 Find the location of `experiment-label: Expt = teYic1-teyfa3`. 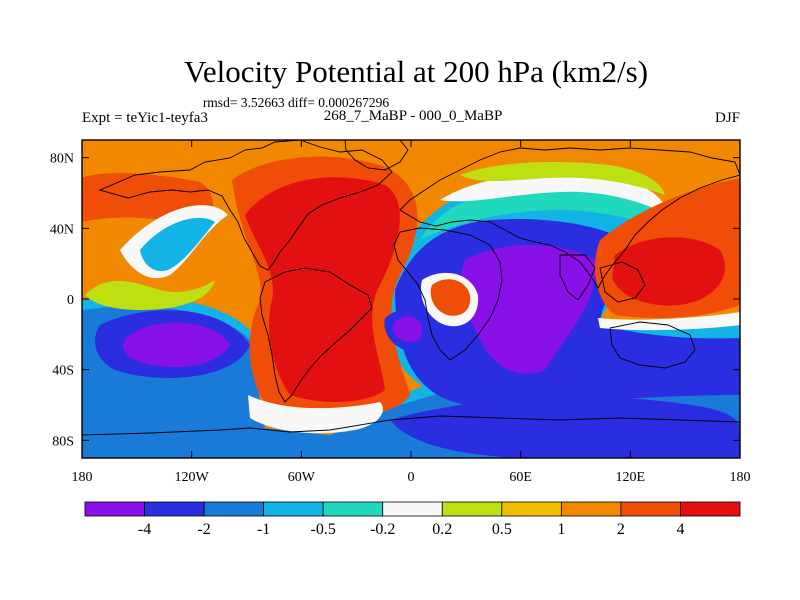

experiment-label: Expt = teYic1-teyfa3 is located at coordinates (145, 118).